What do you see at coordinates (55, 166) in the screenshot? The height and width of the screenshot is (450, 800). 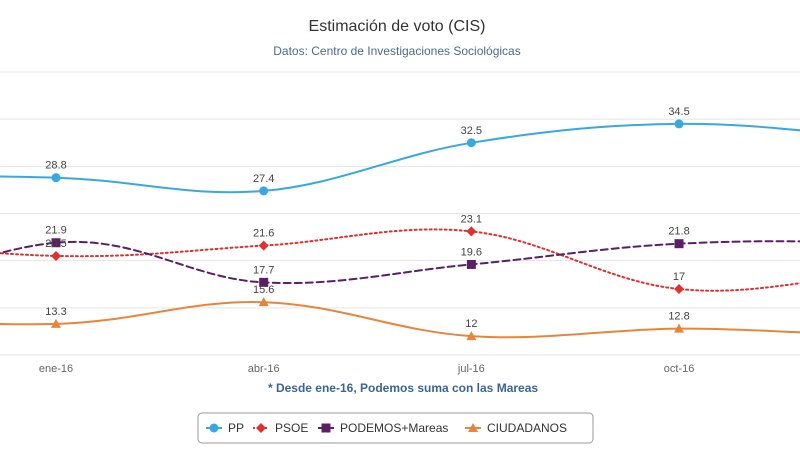 I see `data-label-pp: 28.8` at bounding box center [55, 166].